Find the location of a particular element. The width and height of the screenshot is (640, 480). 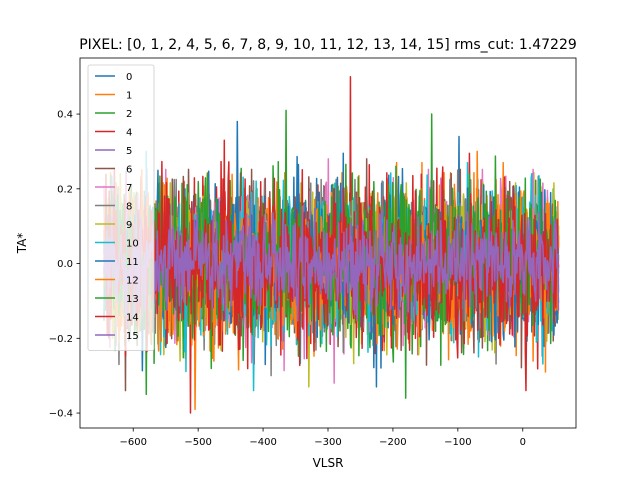

y-tick-label: −0.4 is located at coordinates (61, 414).